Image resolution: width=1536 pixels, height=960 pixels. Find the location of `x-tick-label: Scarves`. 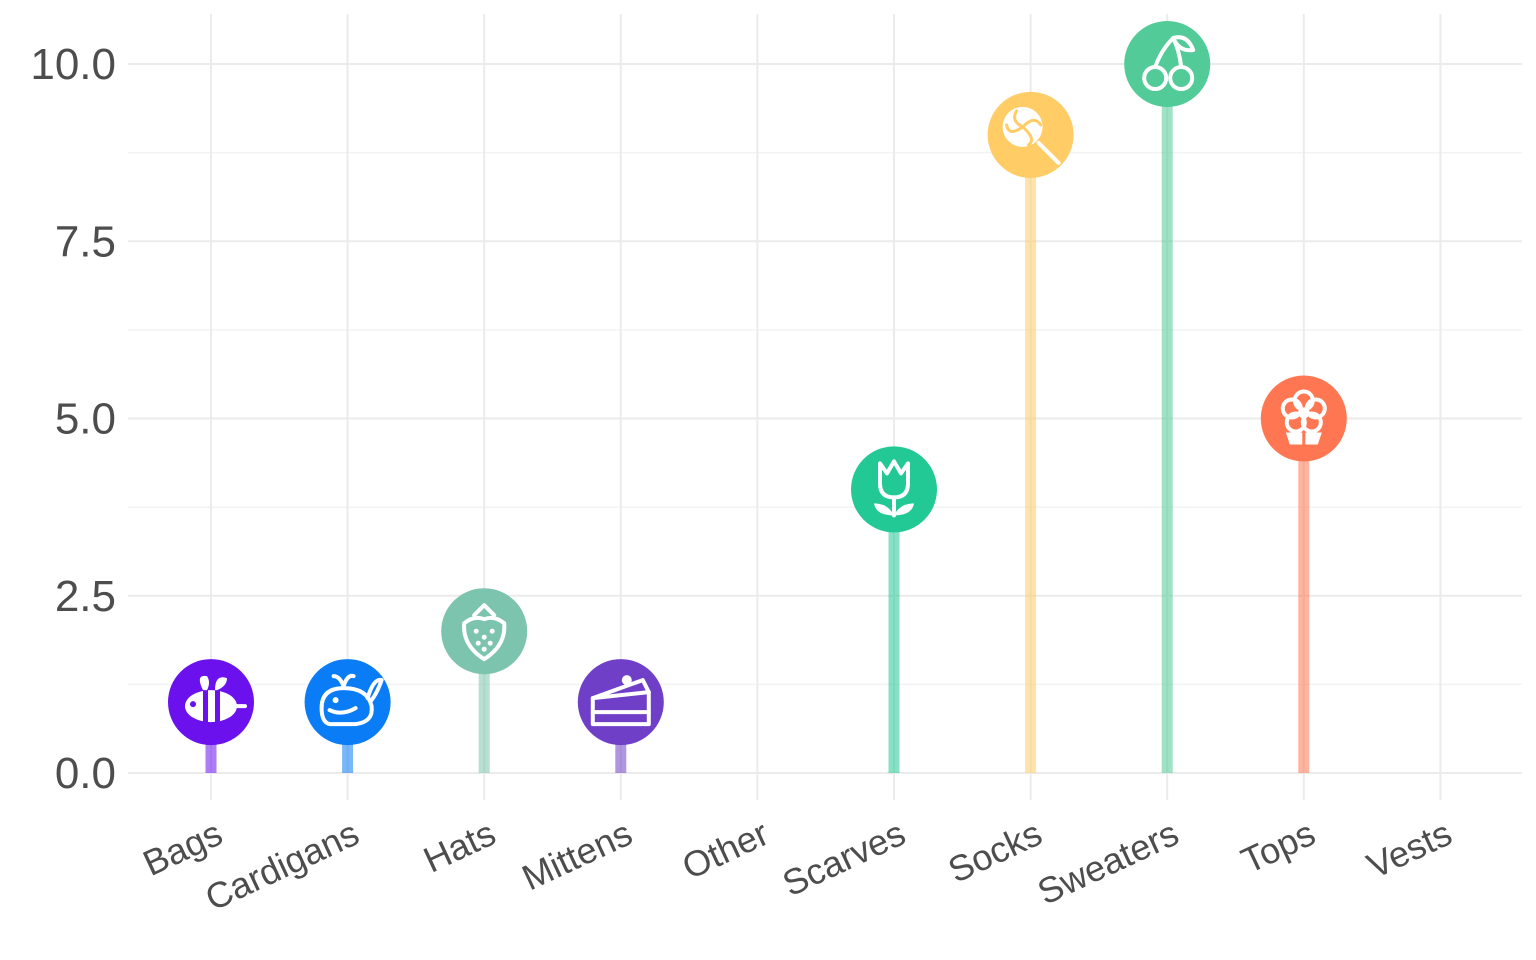

x-tick-label: Scarves is located at coordinates (843, 858).